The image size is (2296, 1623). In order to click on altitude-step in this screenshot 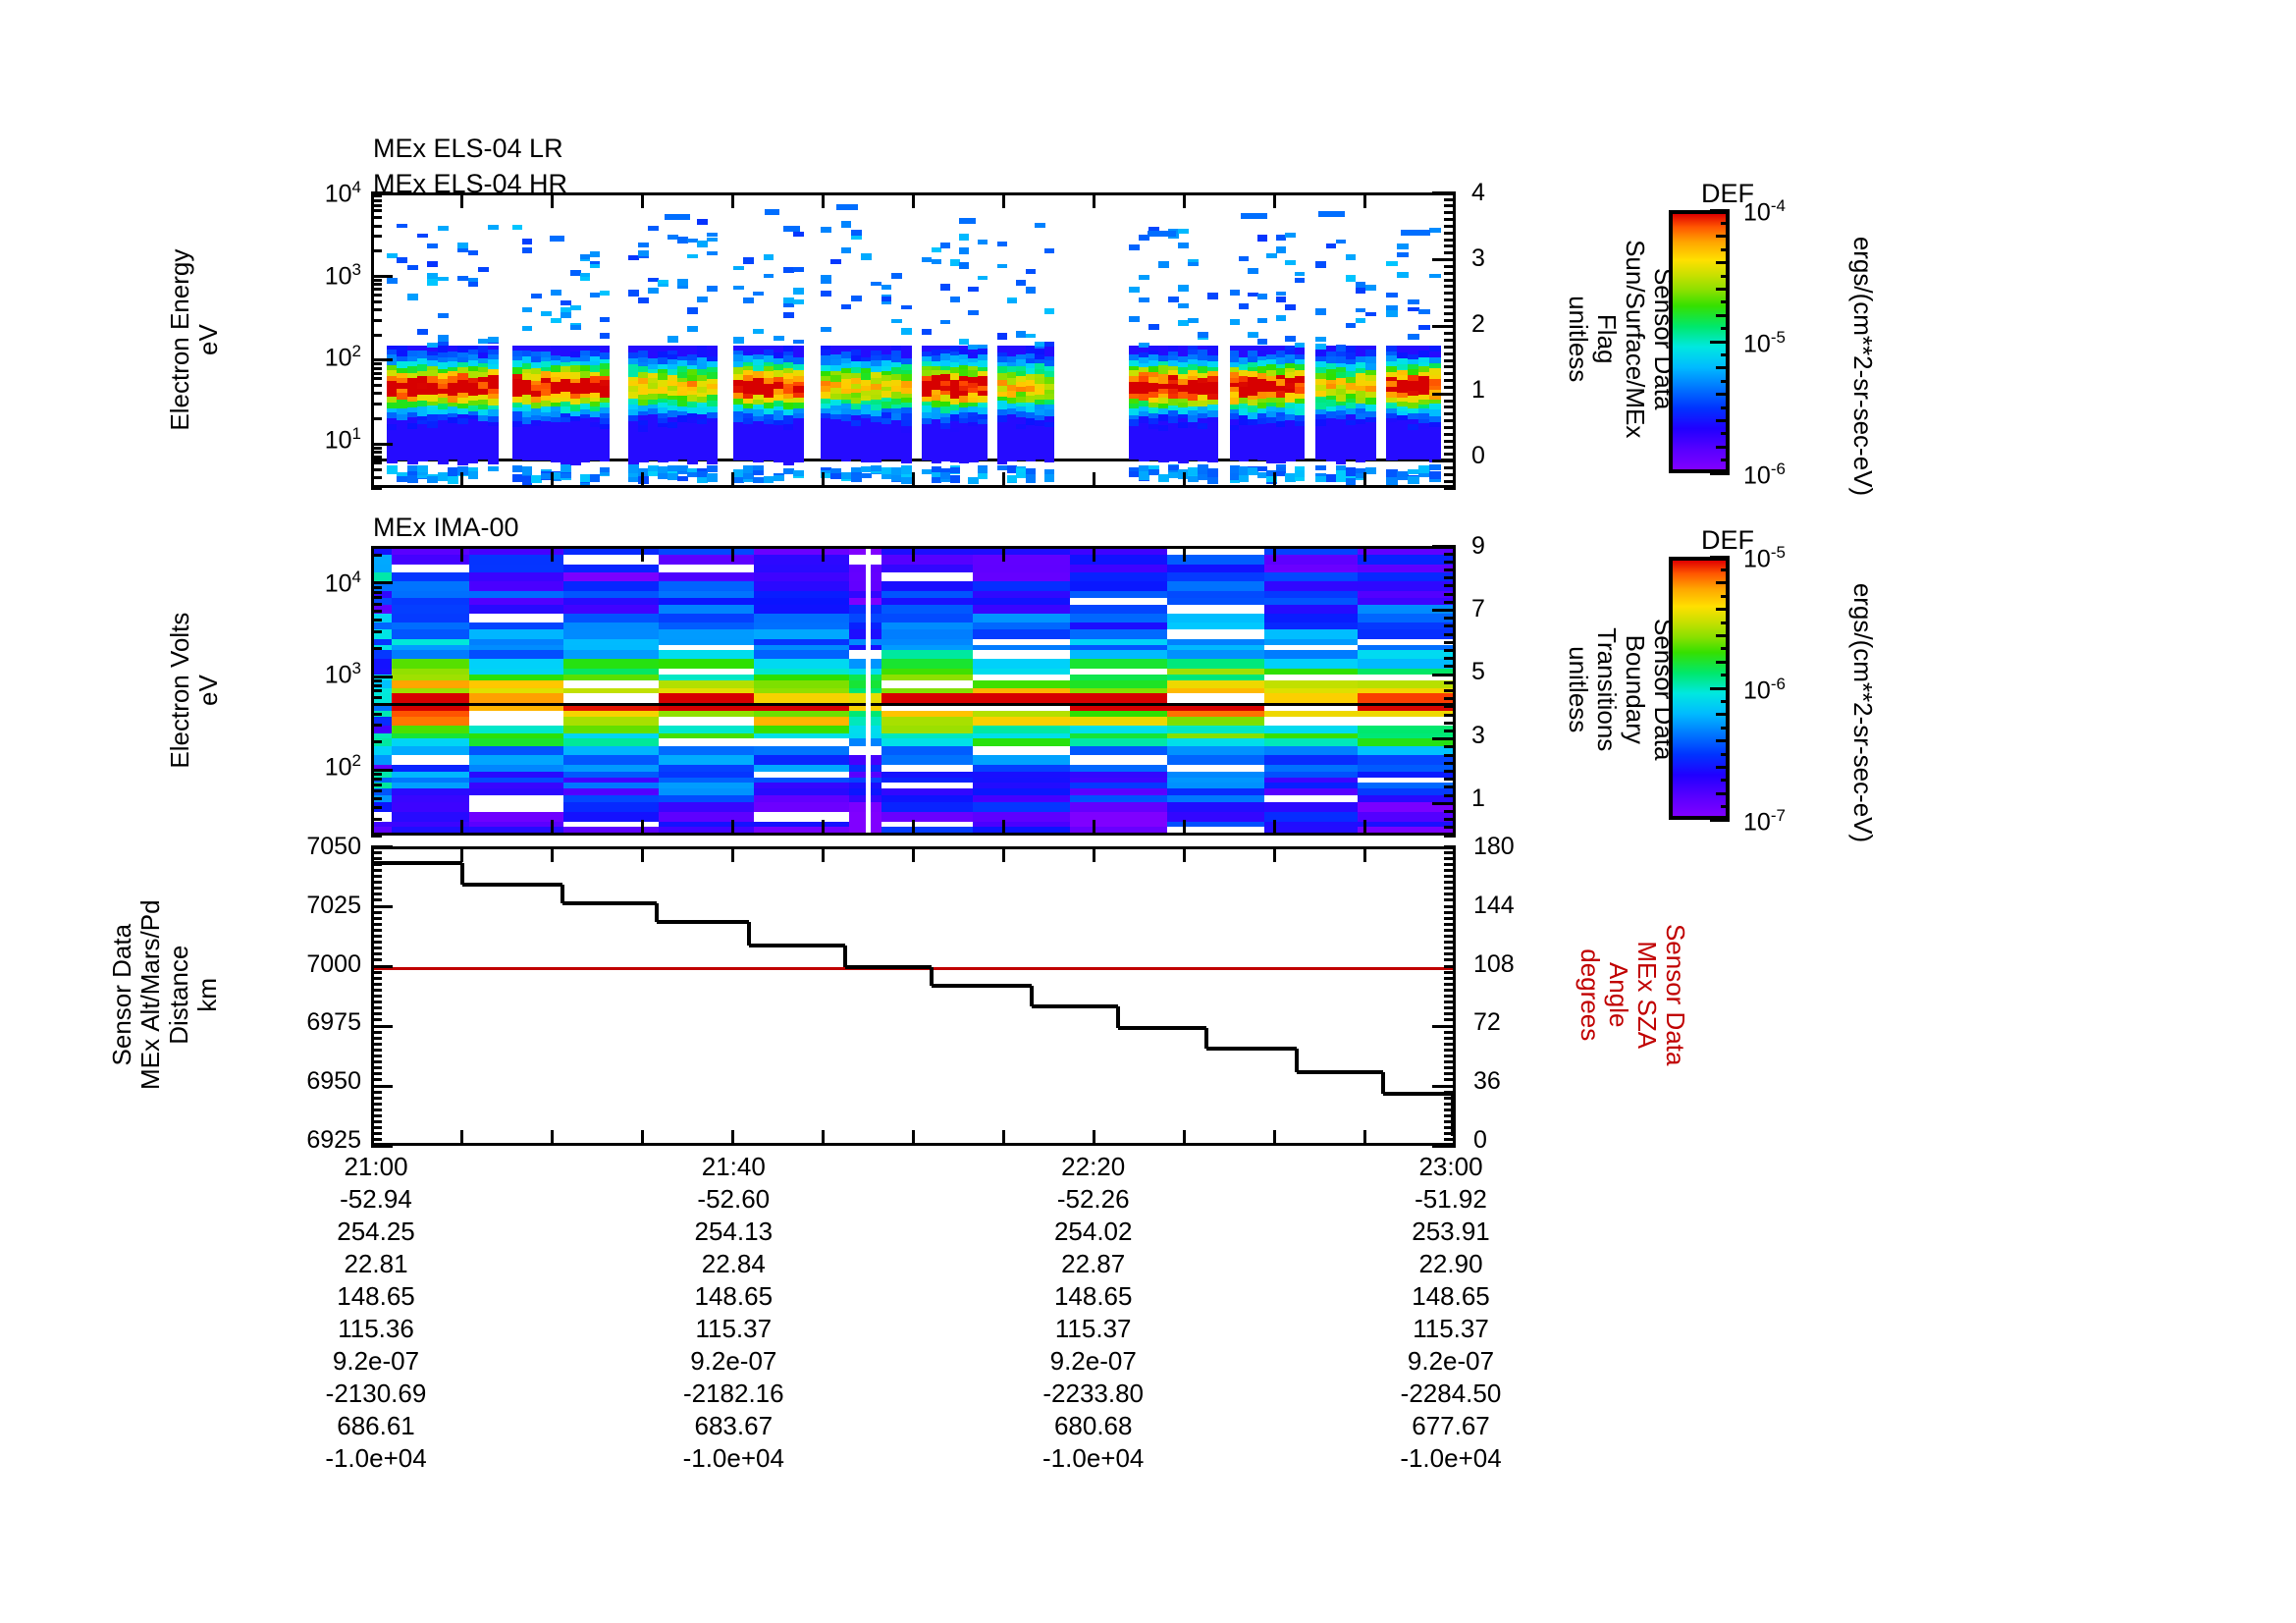, I will do `click(1339, 1072)`.